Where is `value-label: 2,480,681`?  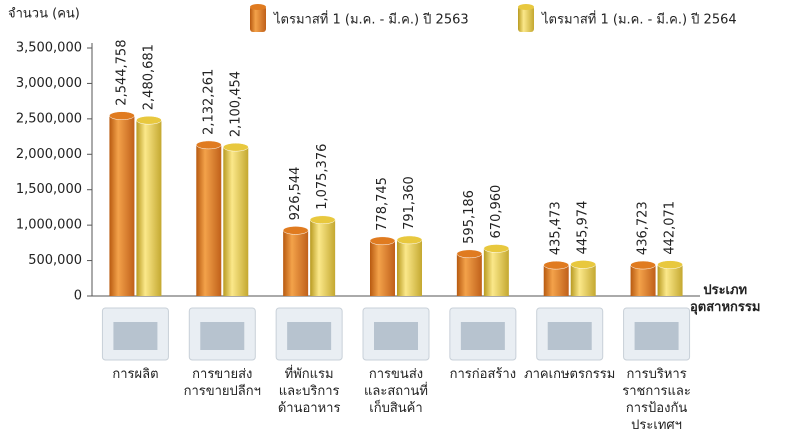
value-label: 2,480,681 is located at coordinates (148, 77).